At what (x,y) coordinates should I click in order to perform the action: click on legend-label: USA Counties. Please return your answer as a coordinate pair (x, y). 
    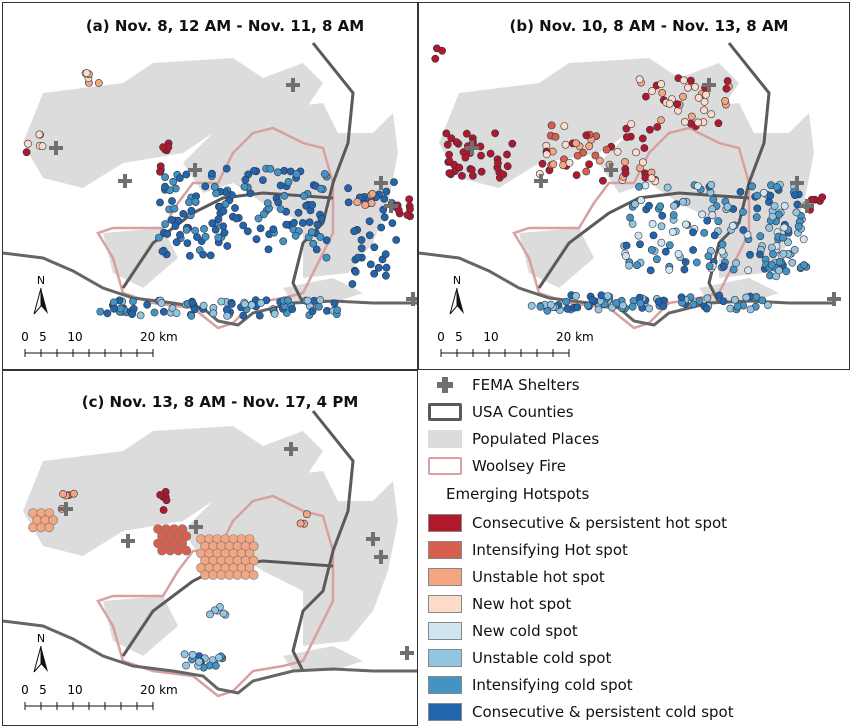
    Looking at the image, I should click on (523, 412).